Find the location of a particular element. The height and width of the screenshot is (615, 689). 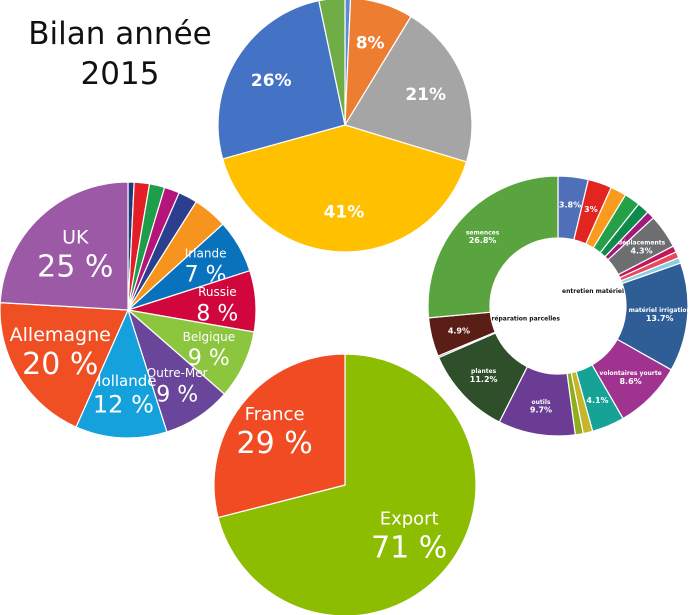

title-line-2: 2015 is located at coordinates (120, 74).